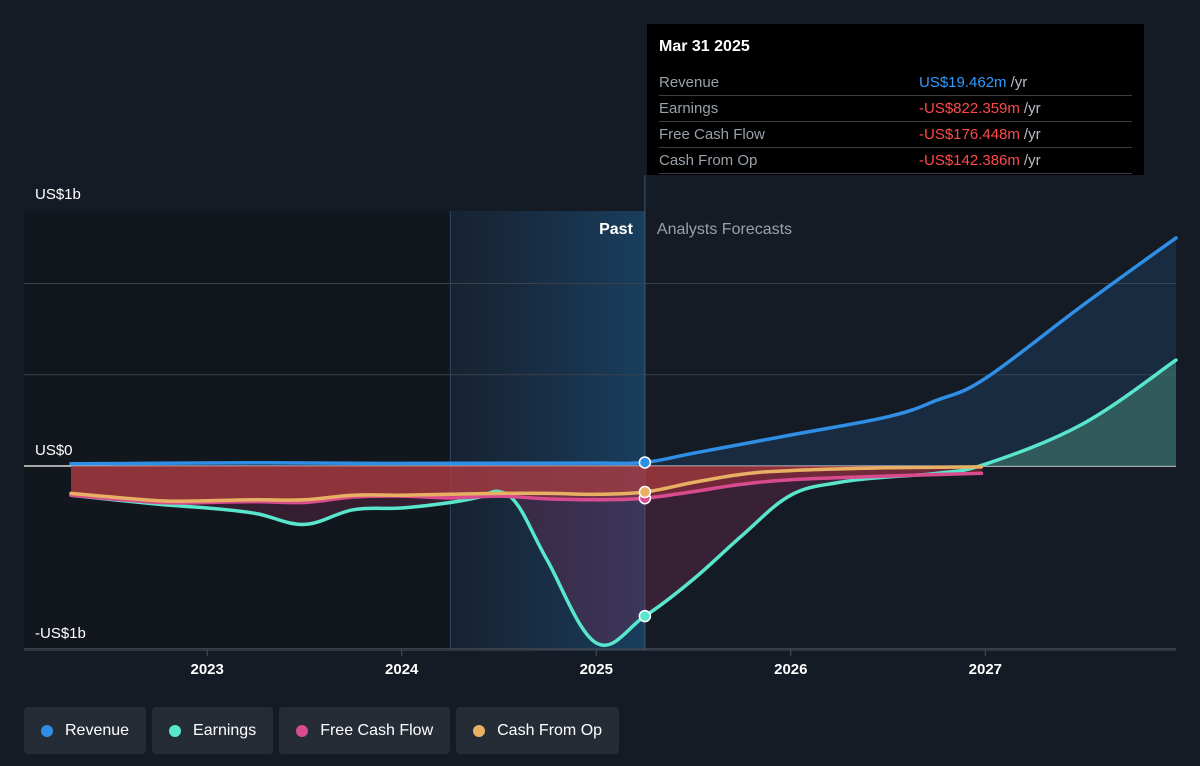  What do you see at coordinates (895, 161) in the screenshot?
I see `tooltip-row-cash-from-op: Cash From Op -US$142.386m /yr` at bounding box center [895, 161].